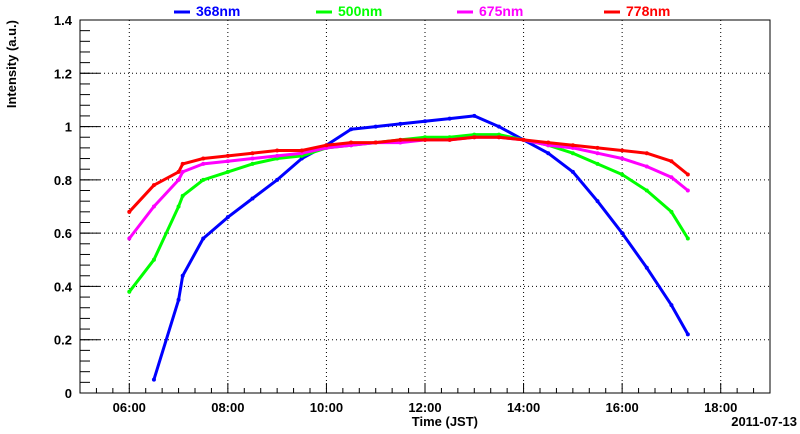  Describe the element at coordinates (422, 11) in the screenshot. I see `legend: 368nm 500nm 675nm 778nm` at that location.